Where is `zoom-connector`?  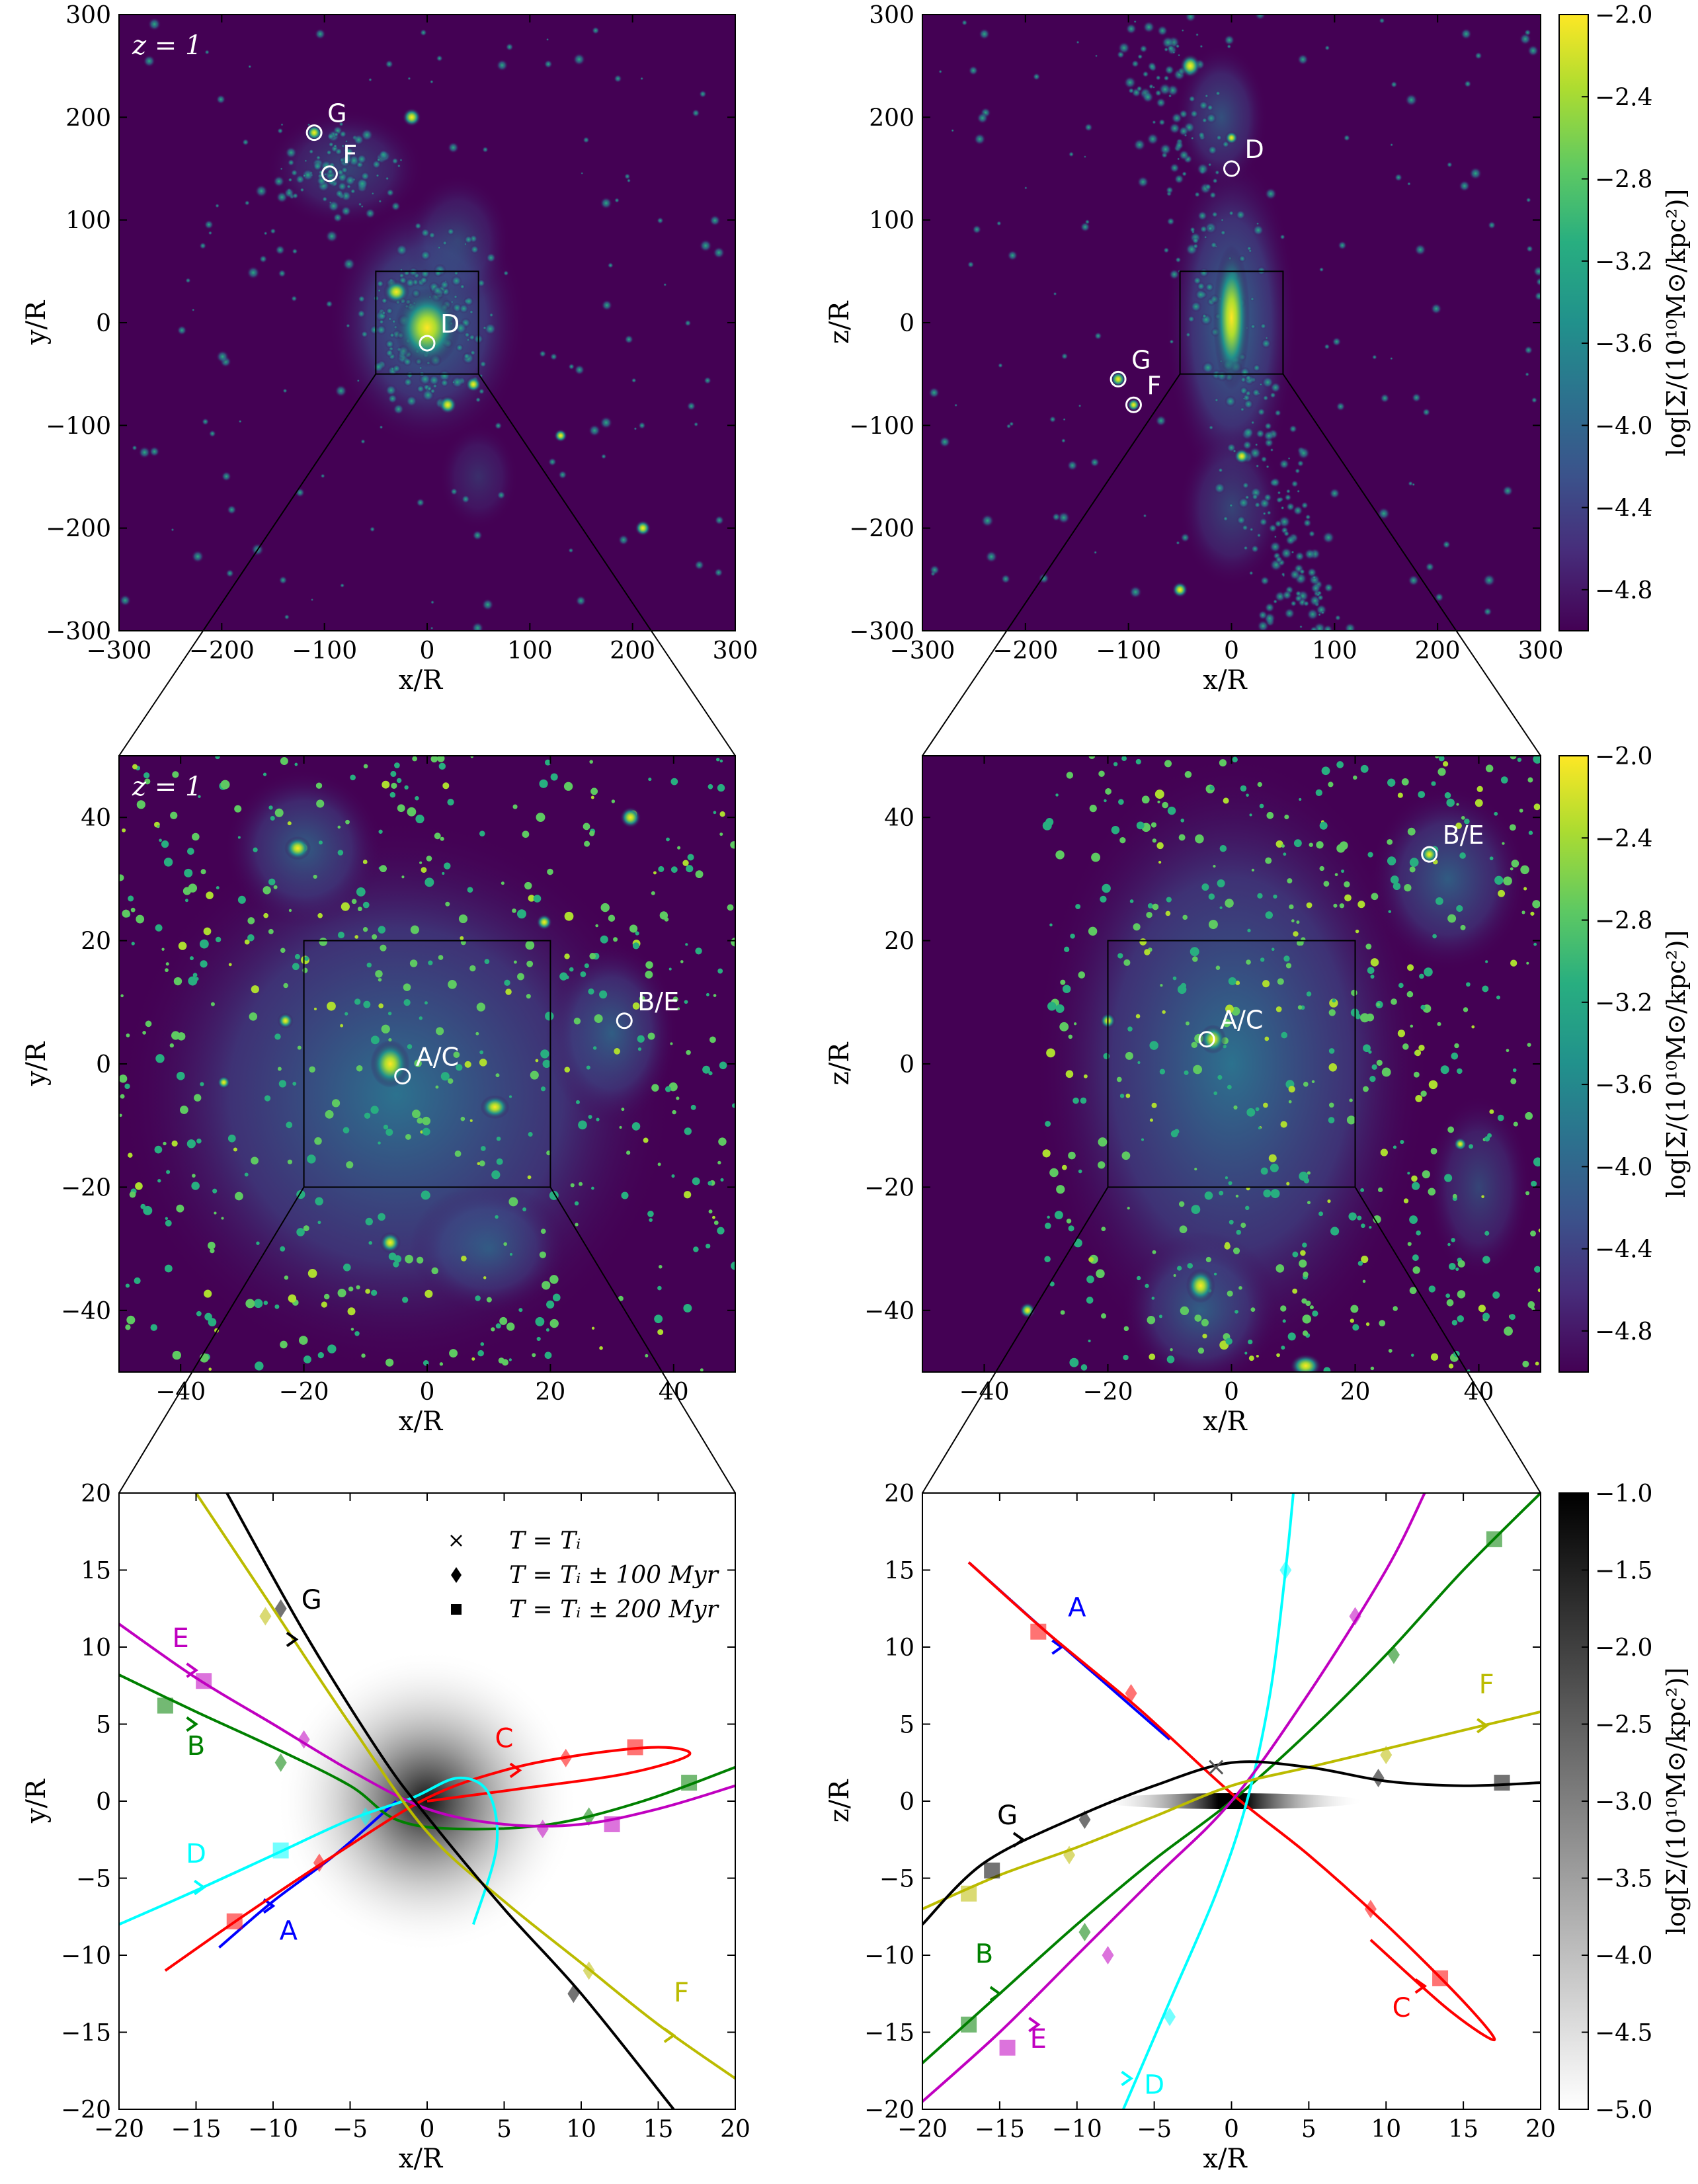
zoom-connector is located at coordinates (642, 1340).